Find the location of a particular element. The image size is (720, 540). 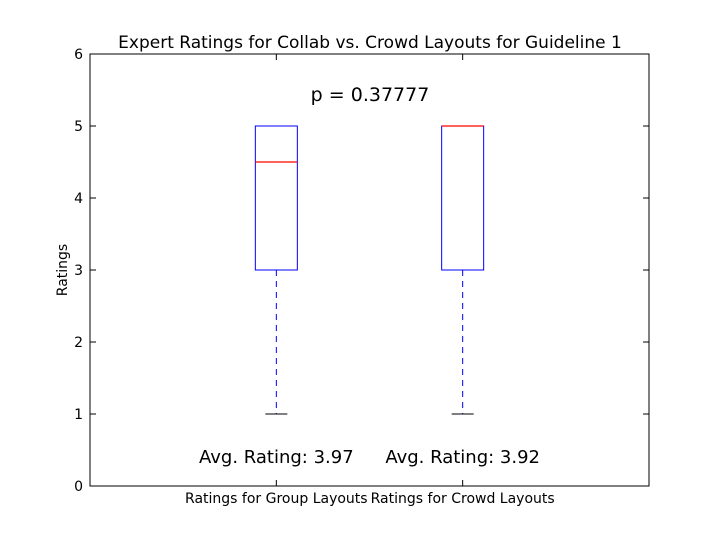

y-axis-label: Ratings is located at coordinates (63, 270).